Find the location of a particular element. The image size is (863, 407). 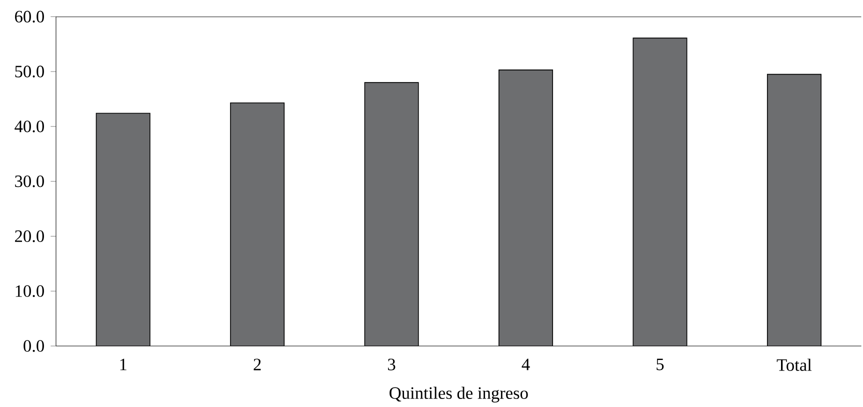

y-tick-label: 30.0 is located at coordinates (29, 181).